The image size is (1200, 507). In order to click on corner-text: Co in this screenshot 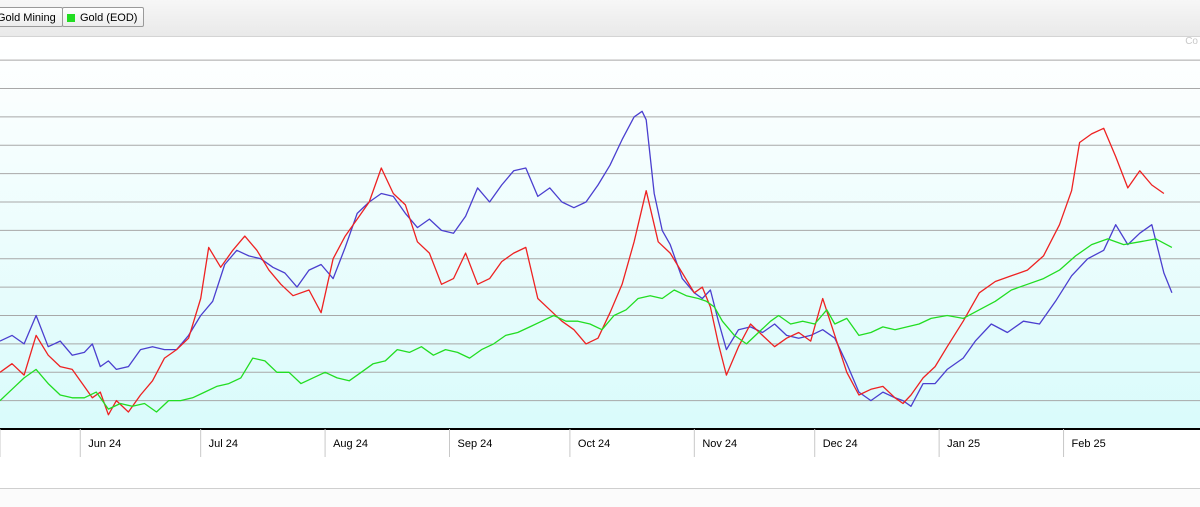, I will do `click(1191, 41)`.